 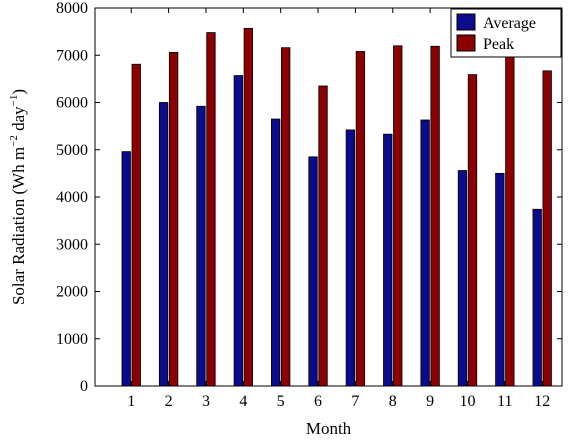 What do you see at coordinates (466, 22) in the screenshot?
I see `legend-swatch-average` at bounding box center [466, 22].